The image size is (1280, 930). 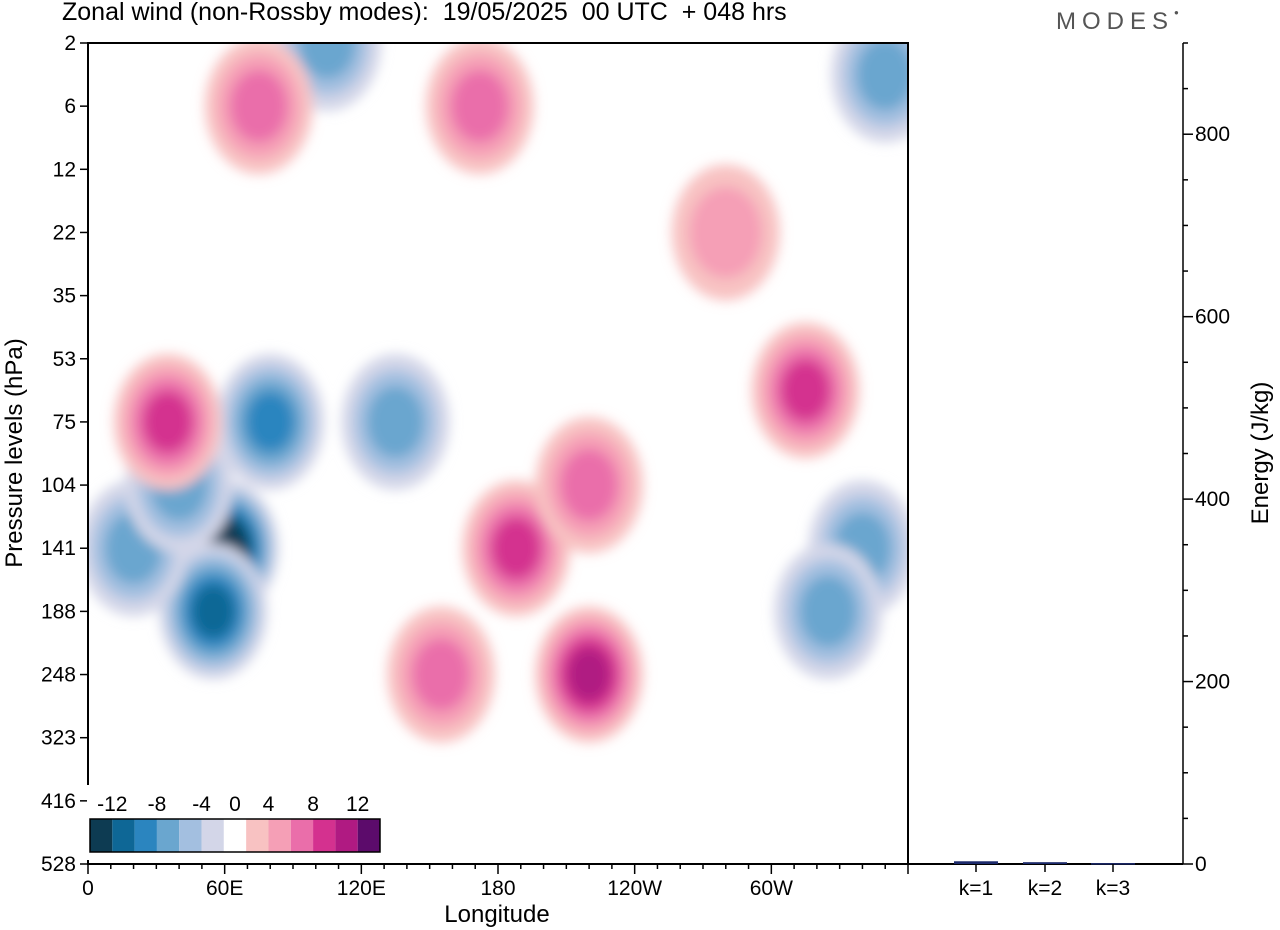 What do you see at coordinates (157, 804) in the screenshot?
I see `colorbar-tick-label: -8` at bounding box center [157, 804].